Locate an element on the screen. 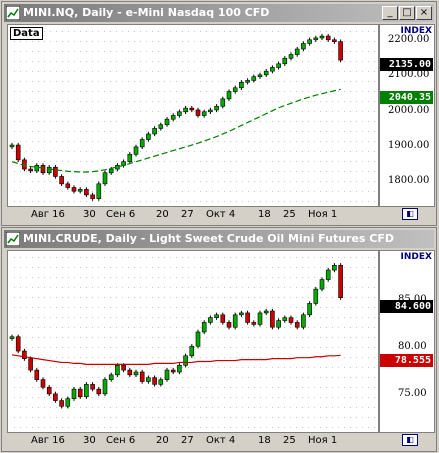 This screenshot has height=453, width=439. nq-close-button: × is located at coordinates (424, 13).